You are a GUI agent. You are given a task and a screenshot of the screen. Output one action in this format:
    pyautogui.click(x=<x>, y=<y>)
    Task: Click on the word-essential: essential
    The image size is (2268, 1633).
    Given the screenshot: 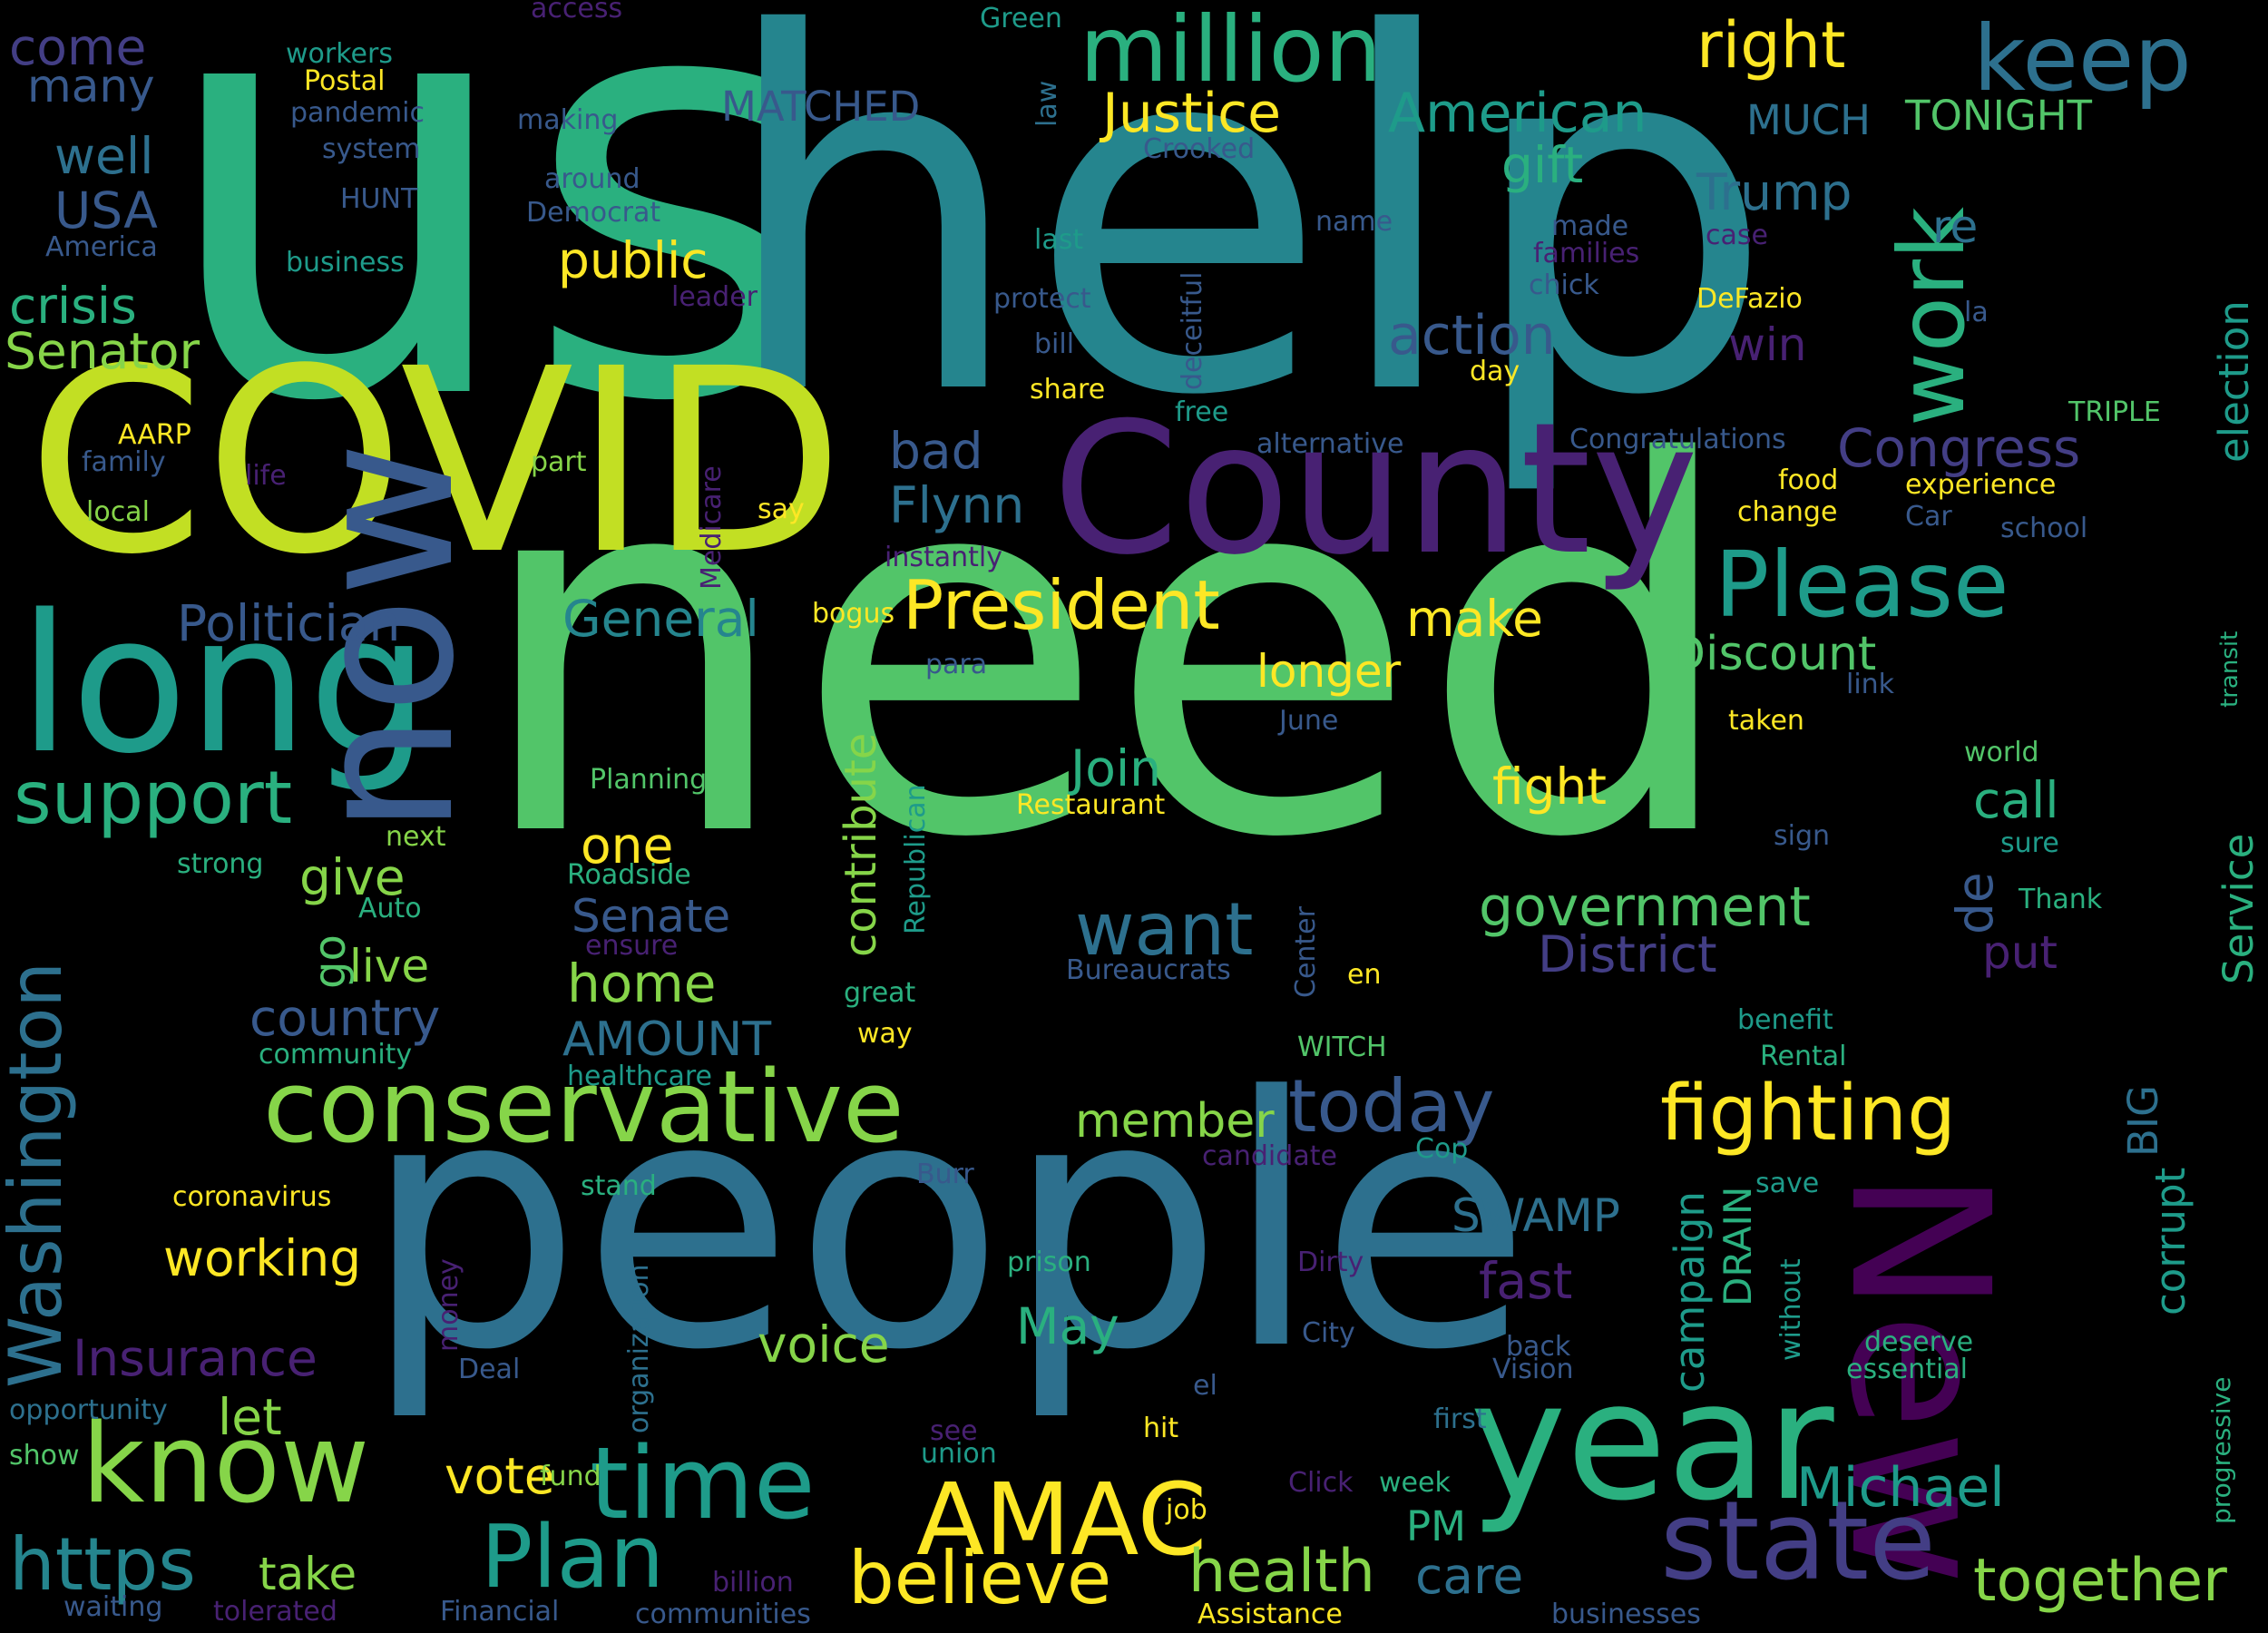 What is the action you would take?
    pyautogui.click(x=1908, y=1369)
    